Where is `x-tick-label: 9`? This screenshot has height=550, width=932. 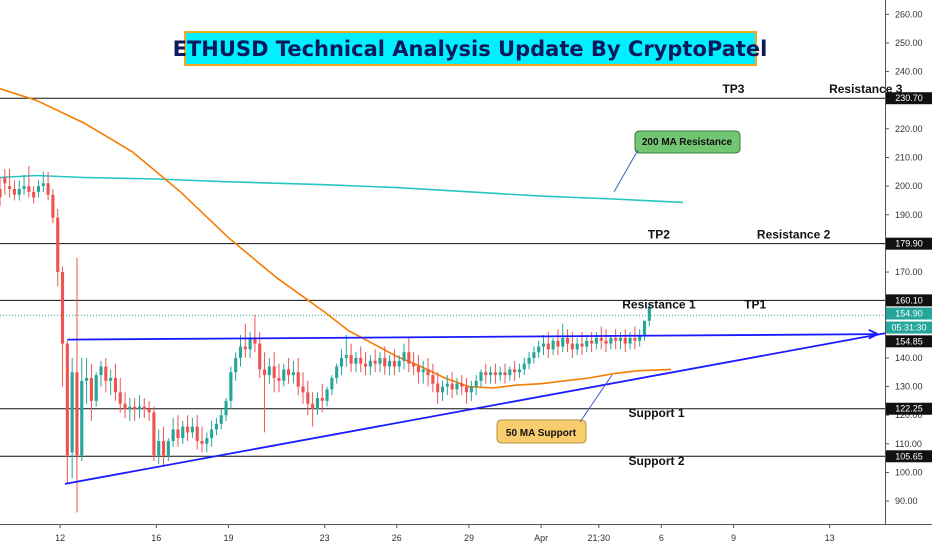
x-tick-label: 9 is located at coordinates (733, 538).